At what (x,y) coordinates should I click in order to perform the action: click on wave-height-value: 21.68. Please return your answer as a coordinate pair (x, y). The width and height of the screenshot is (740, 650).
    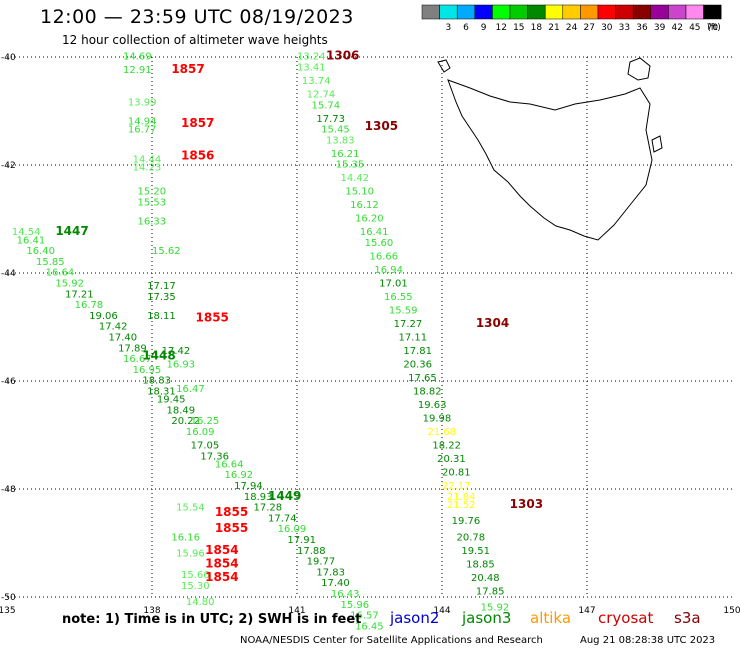
    Looking at the image, I should click on (442, 432).